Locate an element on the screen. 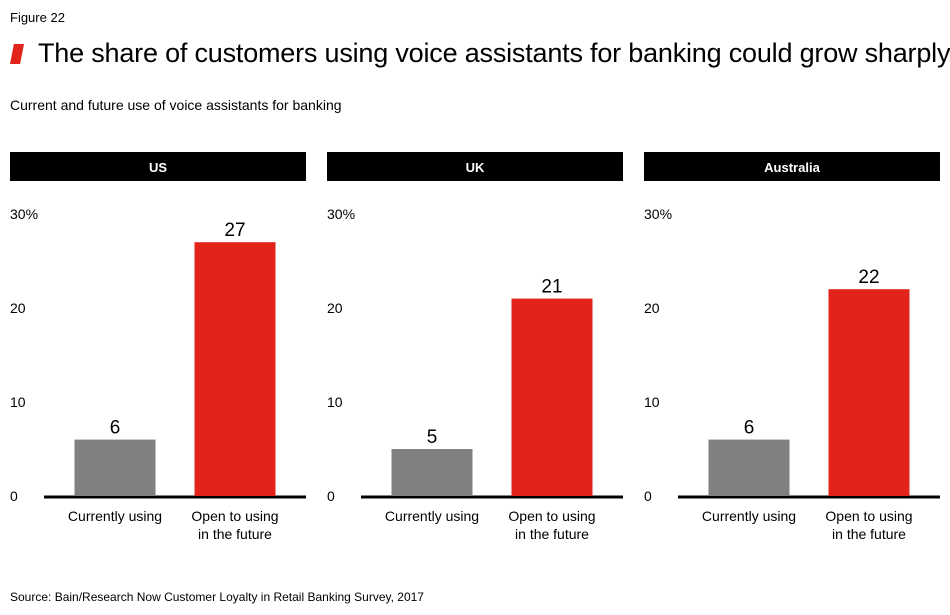  panel-header-us is located at coordinates (158, 166).